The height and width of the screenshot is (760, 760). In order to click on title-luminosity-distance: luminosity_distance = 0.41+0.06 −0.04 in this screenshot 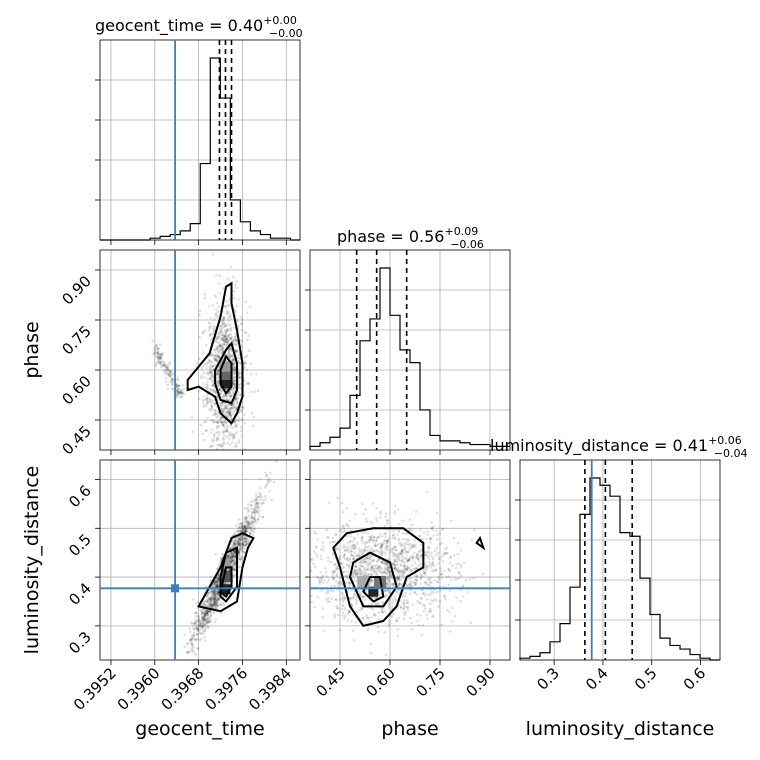, I will do `click(619, 447)`.